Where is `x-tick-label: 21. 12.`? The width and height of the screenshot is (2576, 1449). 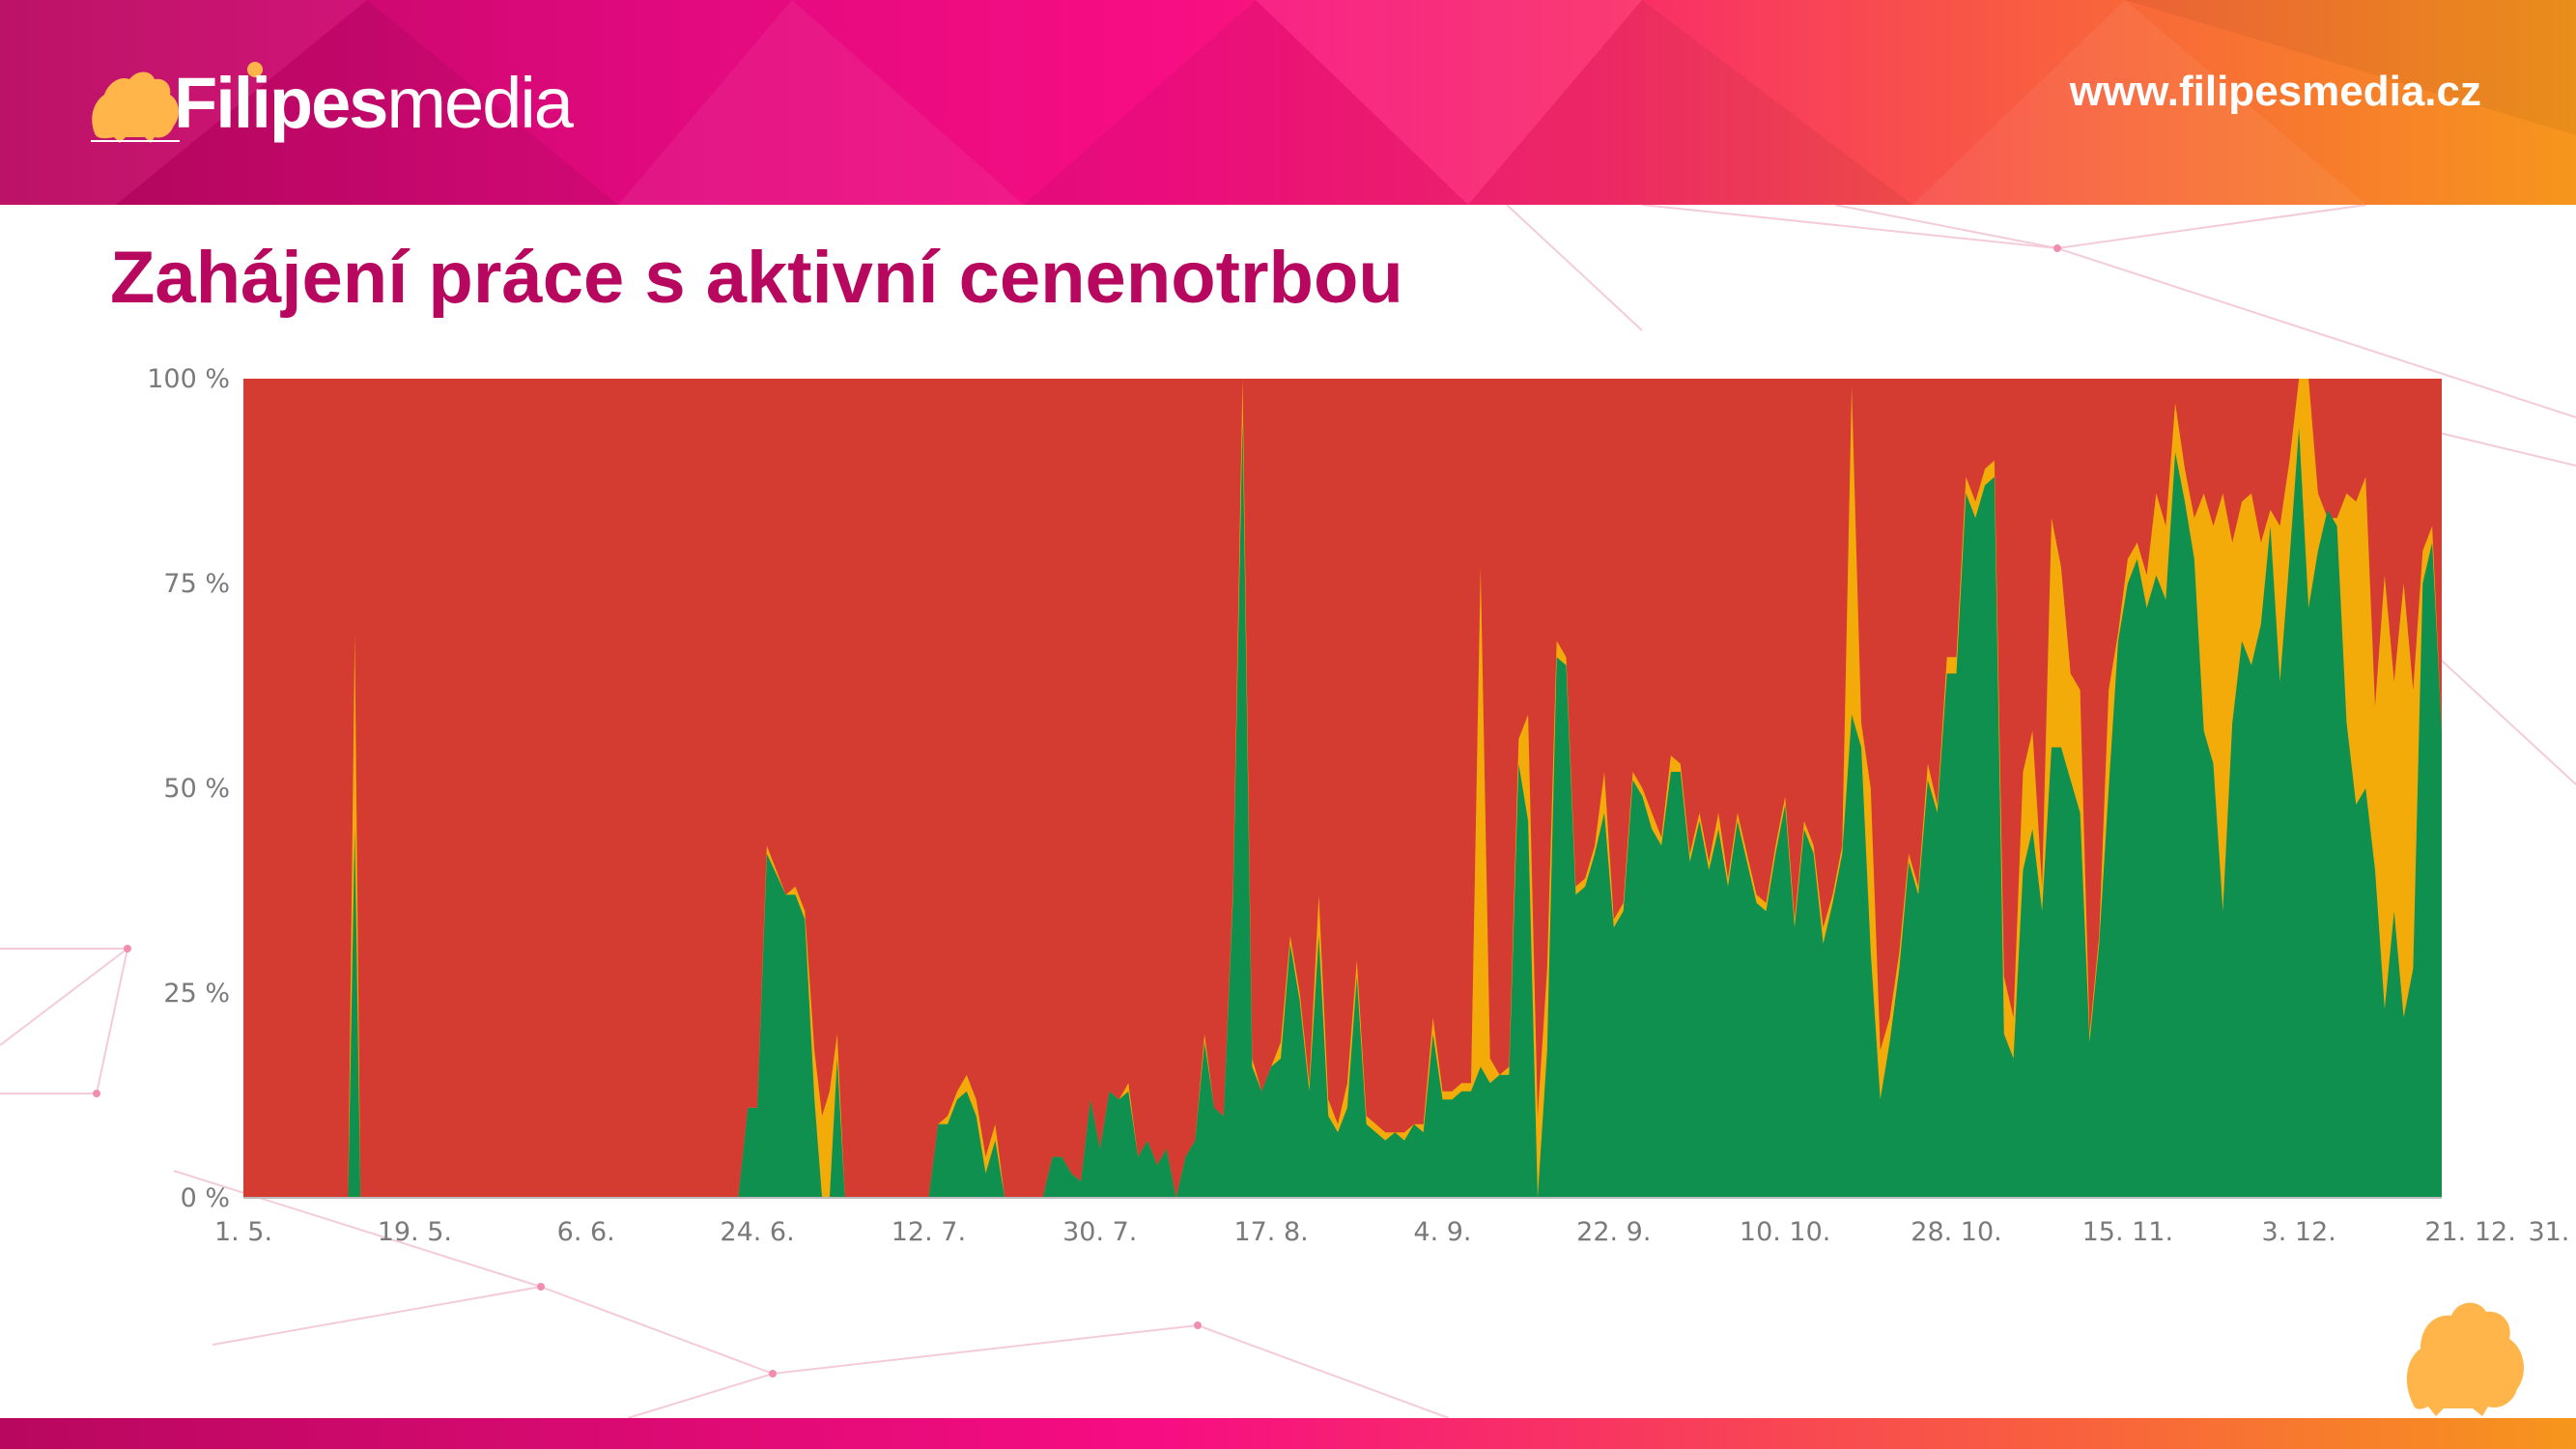
x-tick-label: 21. 12. is located at coordinates (2469, 1232).